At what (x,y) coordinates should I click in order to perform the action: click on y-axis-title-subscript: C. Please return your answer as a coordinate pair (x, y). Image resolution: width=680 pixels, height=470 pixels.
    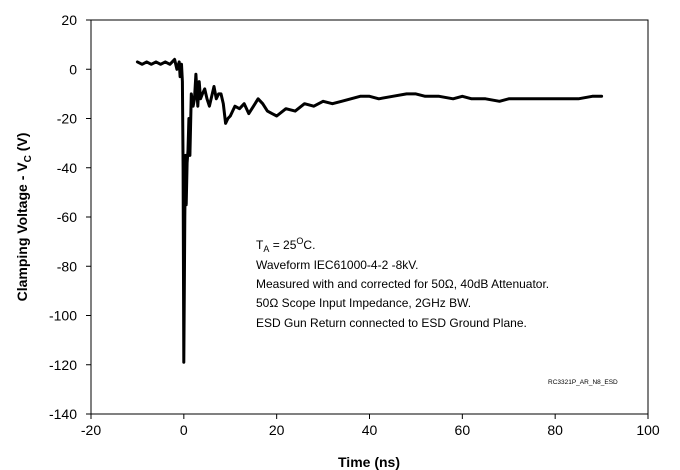
    Looking at the image, I should click on (28, 158).